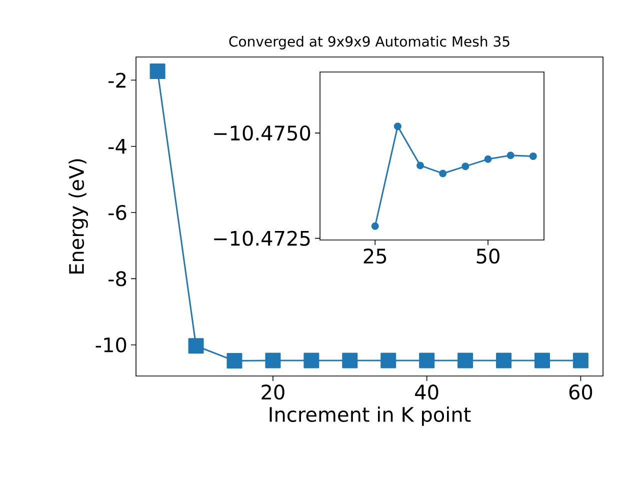 The height and width of the screenshot is (480, 640). I want to click on x-tick-label: 20, so click(273, 392).